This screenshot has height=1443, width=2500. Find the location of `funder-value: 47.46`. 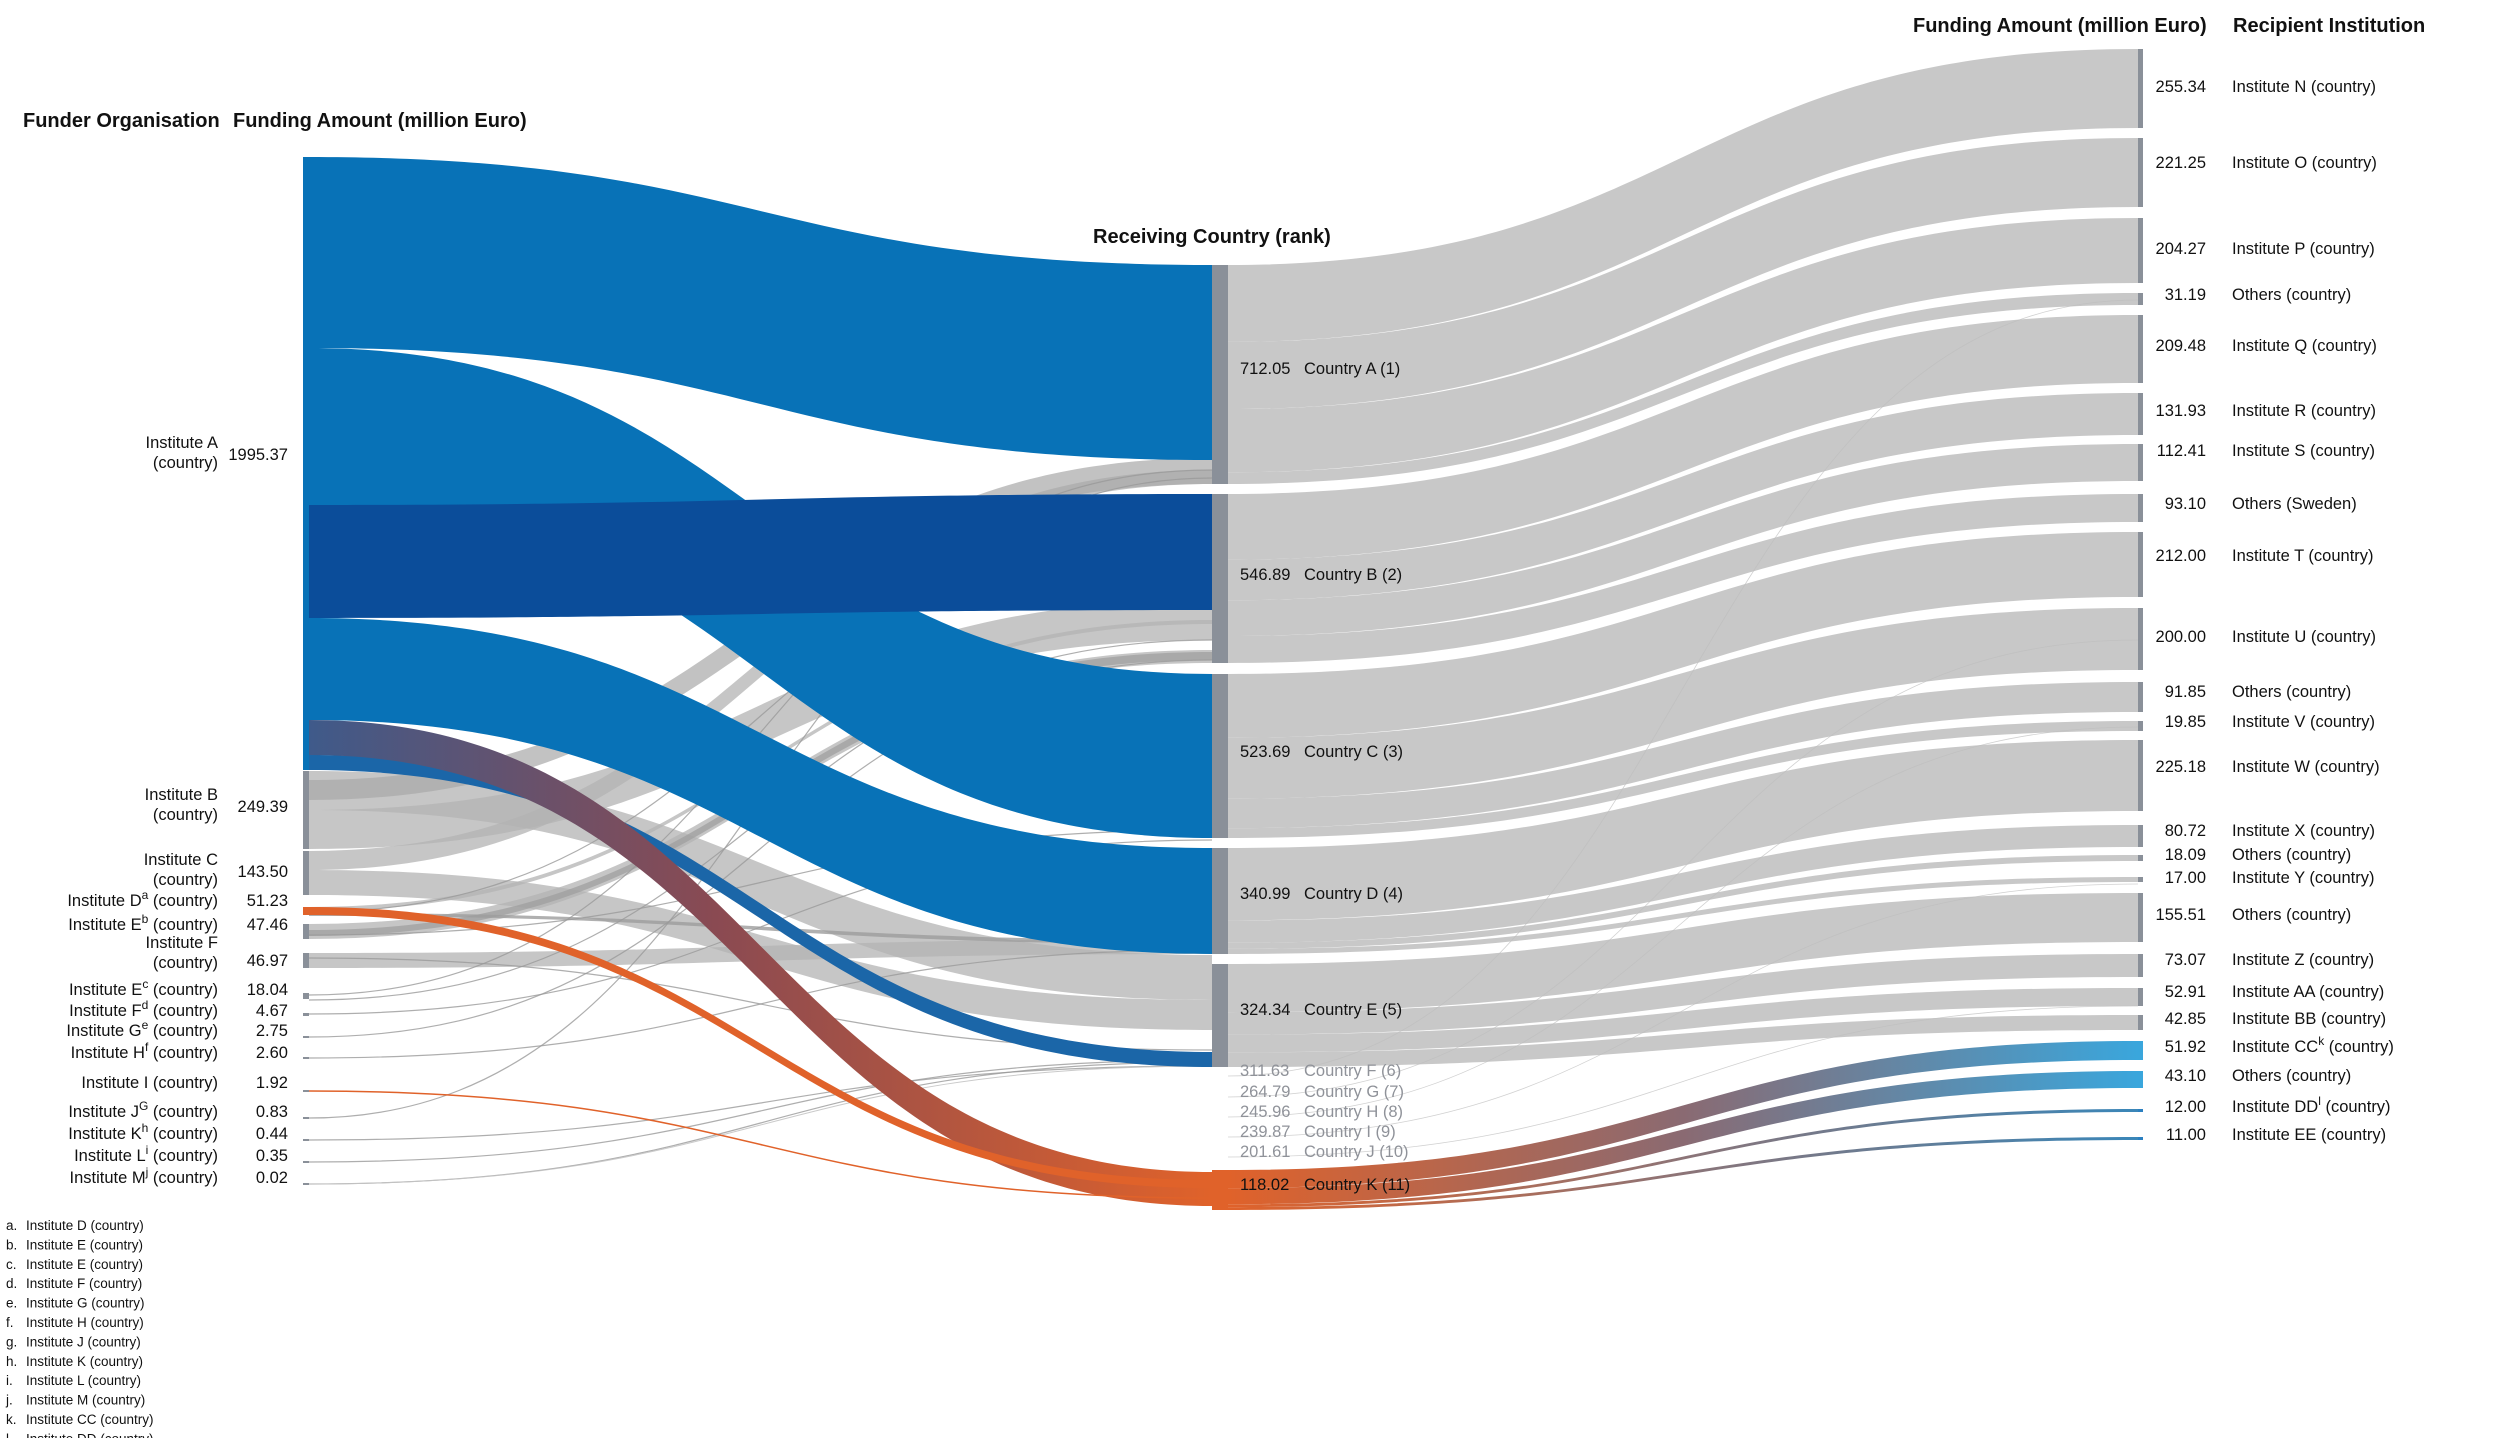

funder-value: 47.46 is located at coordinates (267, 925).